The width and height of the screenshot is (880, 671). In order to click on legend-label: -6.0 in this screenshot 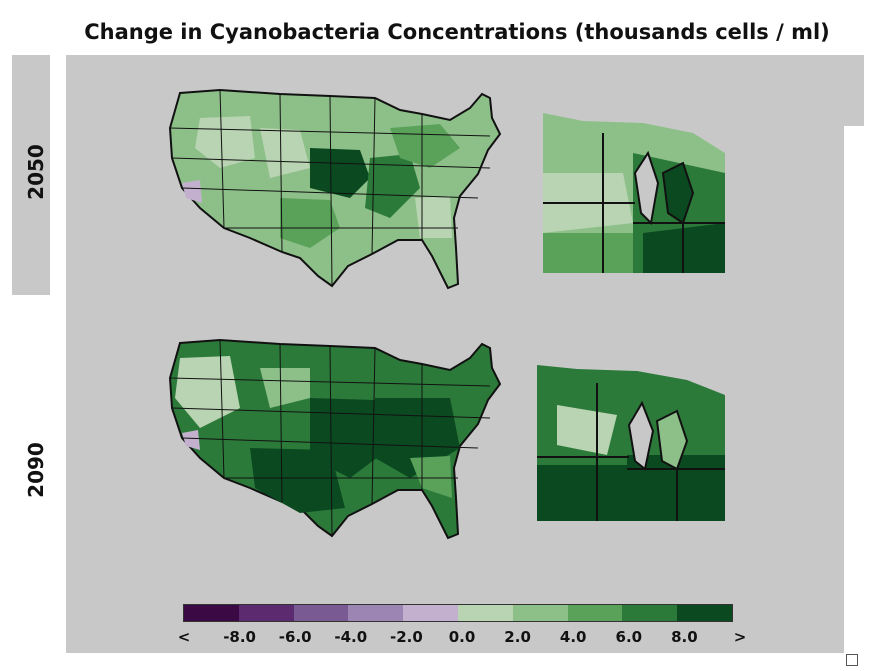, I will do `click(295, 637)`.